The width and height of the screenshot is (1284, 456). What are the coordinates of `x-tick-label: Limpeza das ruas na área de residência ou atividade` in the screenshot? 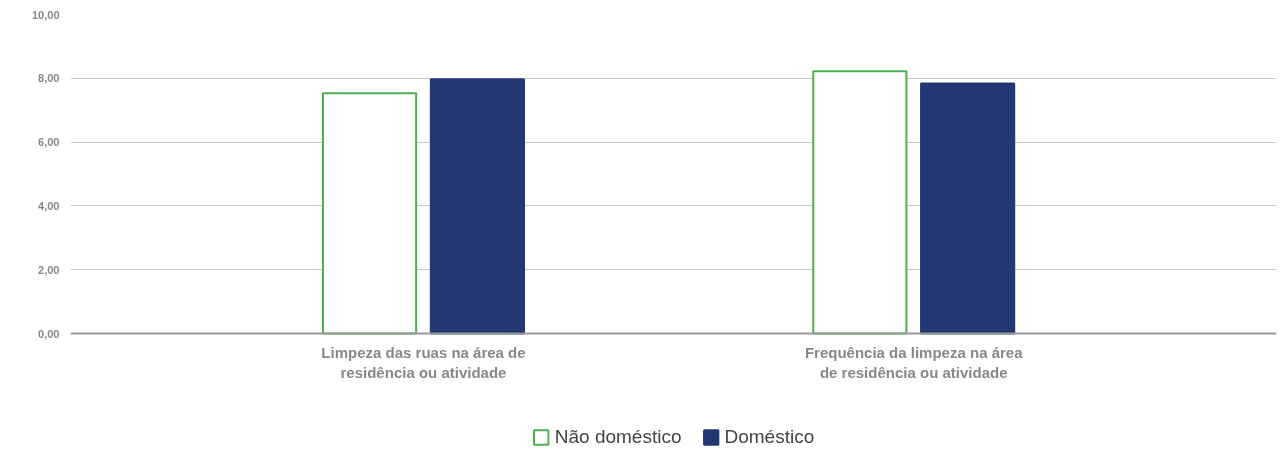 It's located at (423, 362).